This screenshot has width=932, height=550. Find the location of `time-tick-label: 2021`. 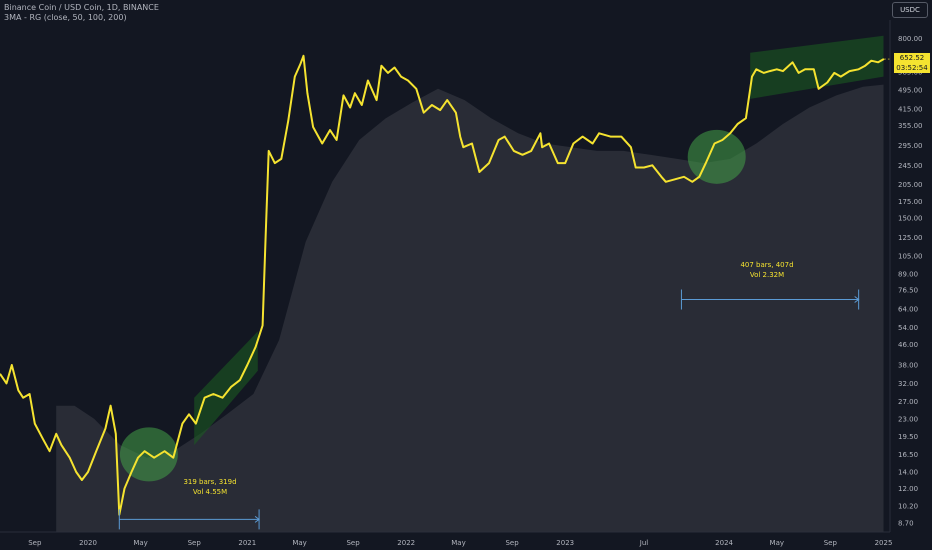

time-tick-label: 2021 is located at coordinates (247, 543).